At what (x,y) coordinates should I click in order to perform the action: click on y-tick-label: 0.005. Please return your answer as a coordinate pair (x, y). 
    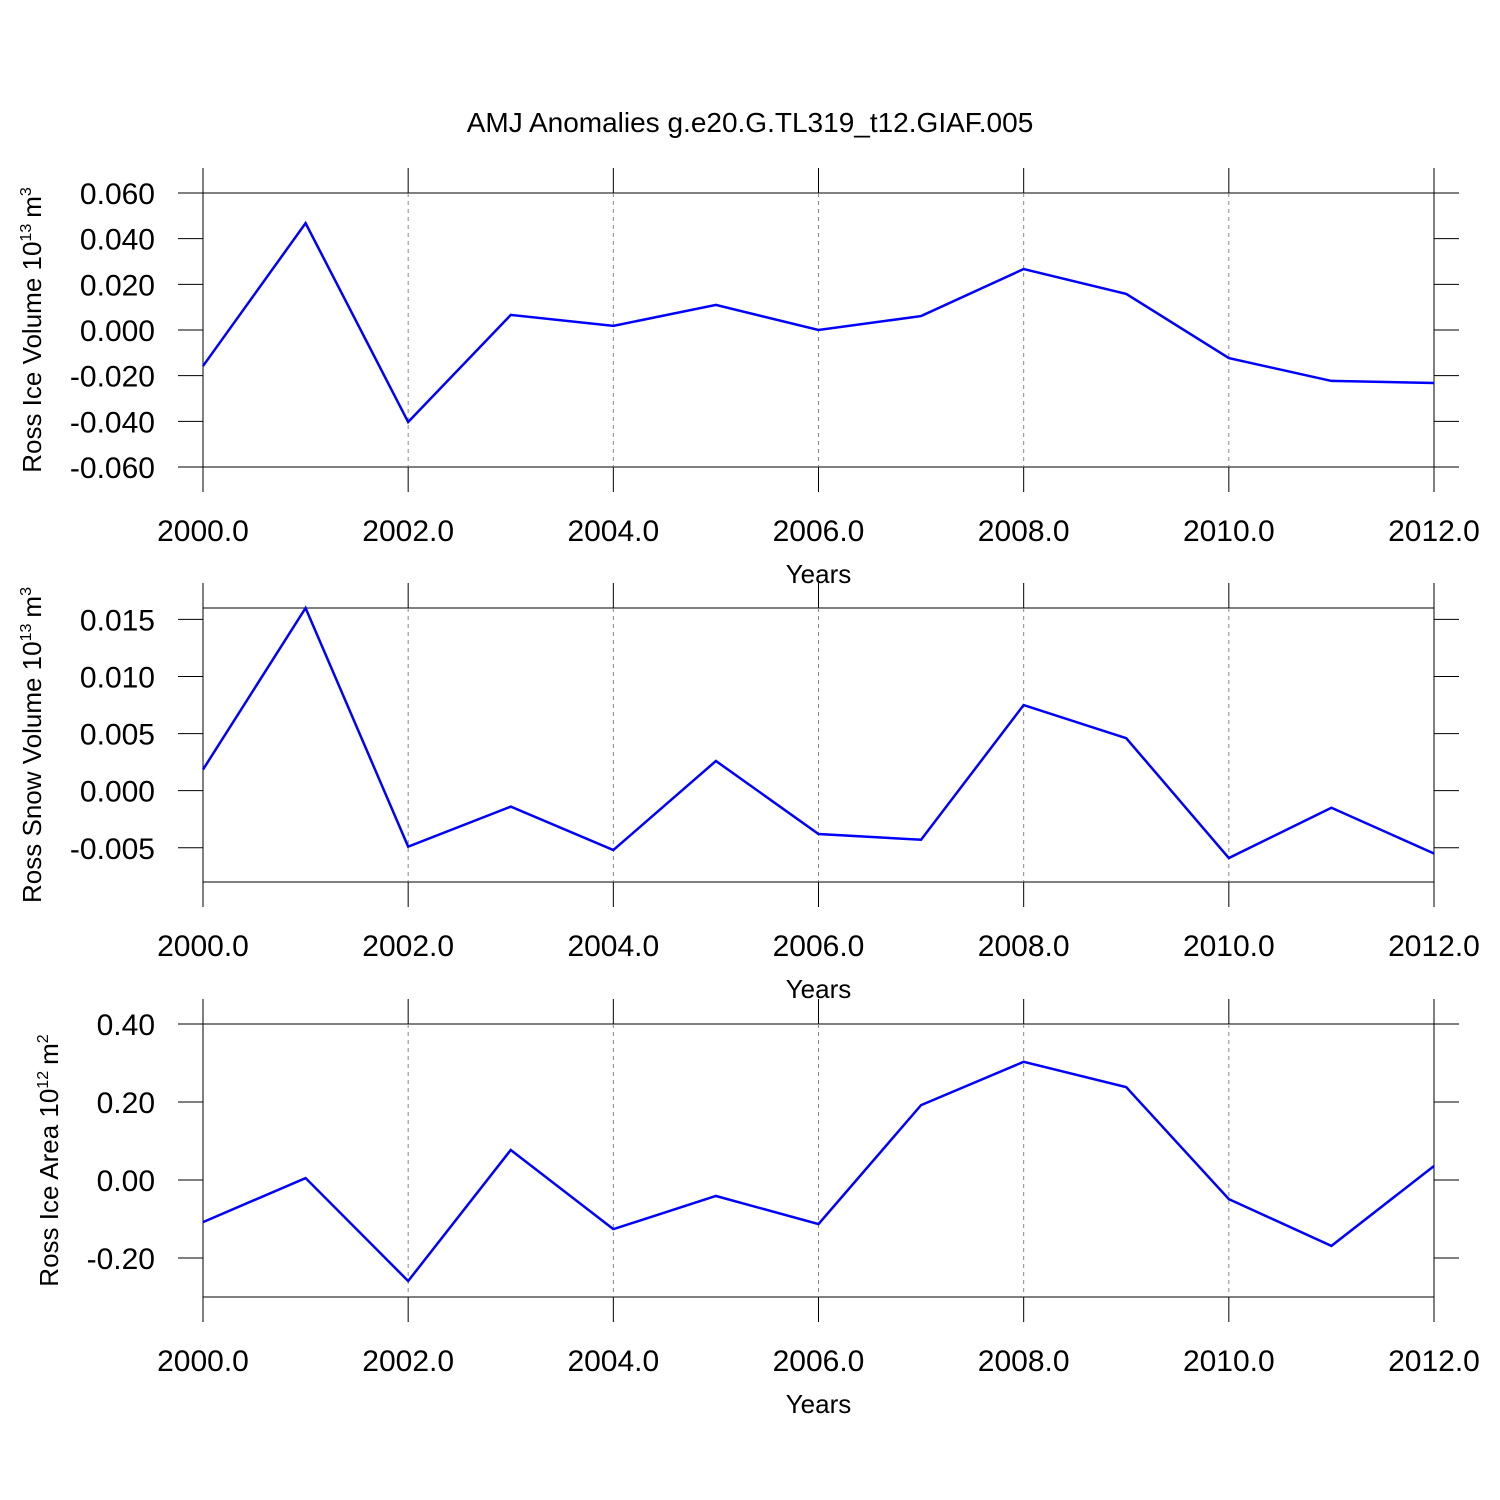
    Looking at the image, I should click on (117, 735).